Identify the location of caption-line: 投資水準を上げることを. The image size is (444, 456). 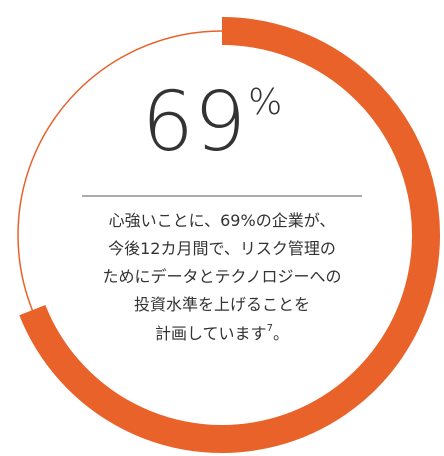
(222, 304).